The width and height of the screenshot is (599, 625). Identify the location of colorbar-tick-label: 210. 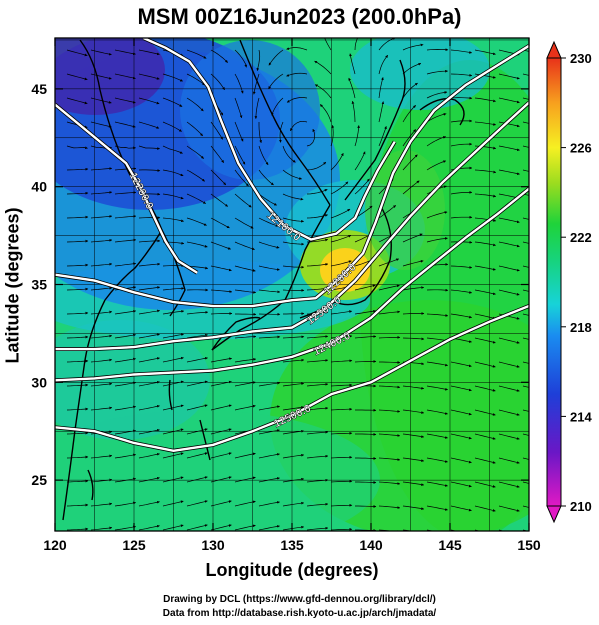
(581, 506).